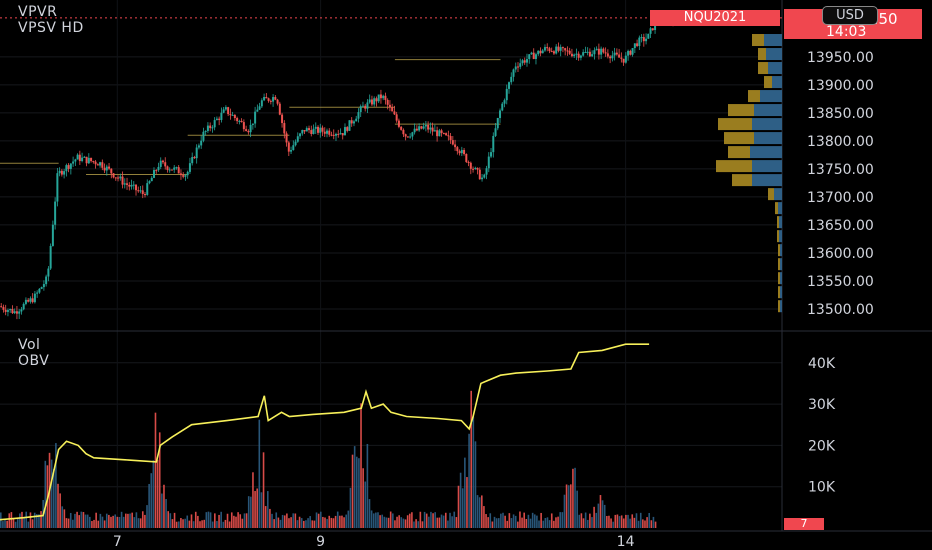 The height and width of the screenshot is (550, 932). Describe the element at coordinates (51, 28) in the screenshot. I see `indicator-label-vpsv: VPSV HD` at that location.